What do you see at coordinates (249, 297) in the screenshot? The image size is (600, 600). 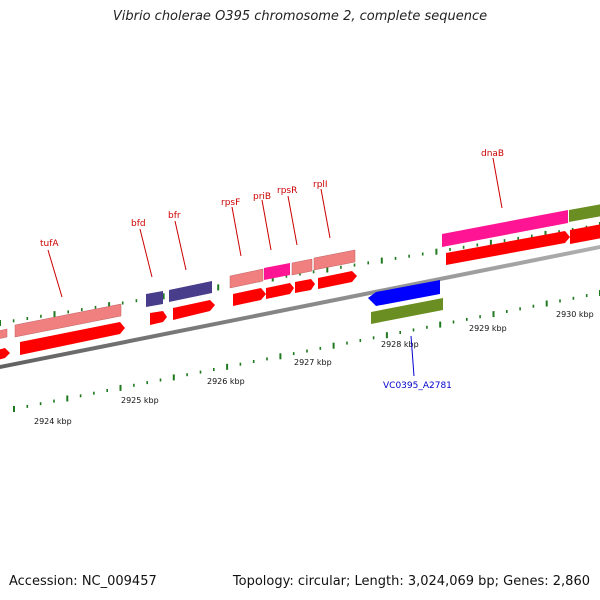 I see `cds-arrow-rpsF` at bounding box center [249, 297].